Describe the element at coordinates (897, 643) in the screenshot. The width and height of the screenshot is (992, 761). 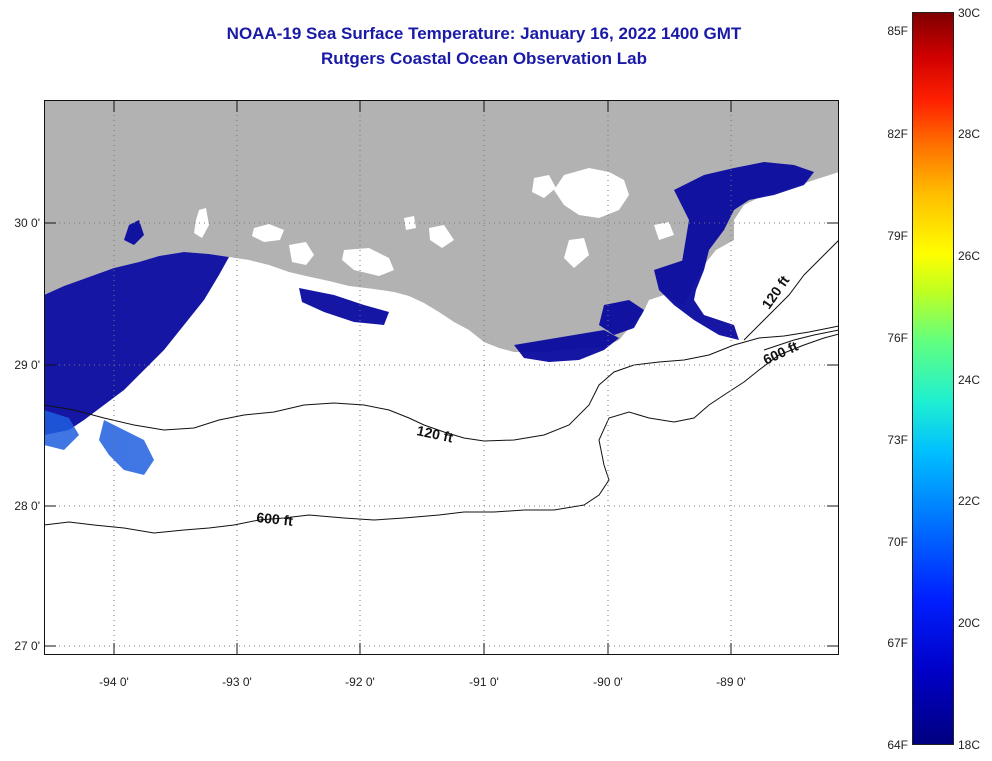
I see `colorbar-f-label: 67F` at that location.